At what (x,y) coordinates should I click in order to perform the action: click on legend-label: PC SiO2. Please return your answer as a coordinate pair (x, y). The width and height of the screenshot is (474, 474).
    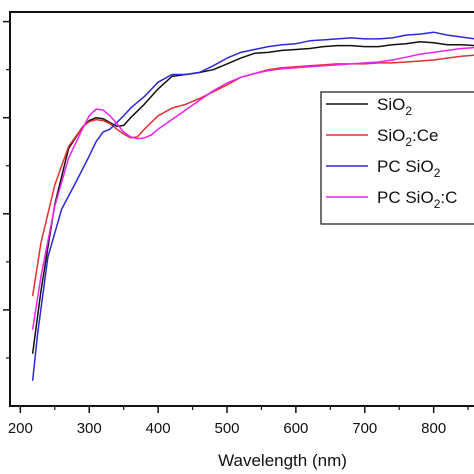
    Looking at the image, I should click on (409, 168).